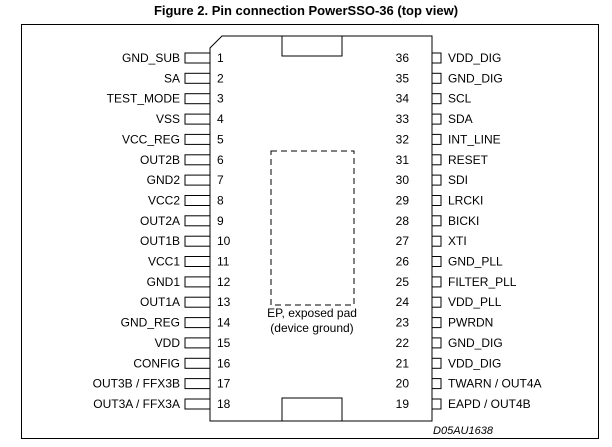 Image resolution: width=612 pixels, height=447 pixels. Describe the element at coordinates (431, 241) in the screenshot. I see `pin-27: 27 XTI` at that location.